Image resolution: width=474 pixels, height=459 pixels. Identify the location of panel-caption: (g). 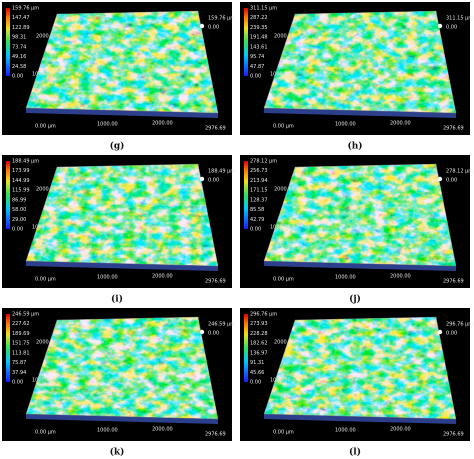
(117, 146).